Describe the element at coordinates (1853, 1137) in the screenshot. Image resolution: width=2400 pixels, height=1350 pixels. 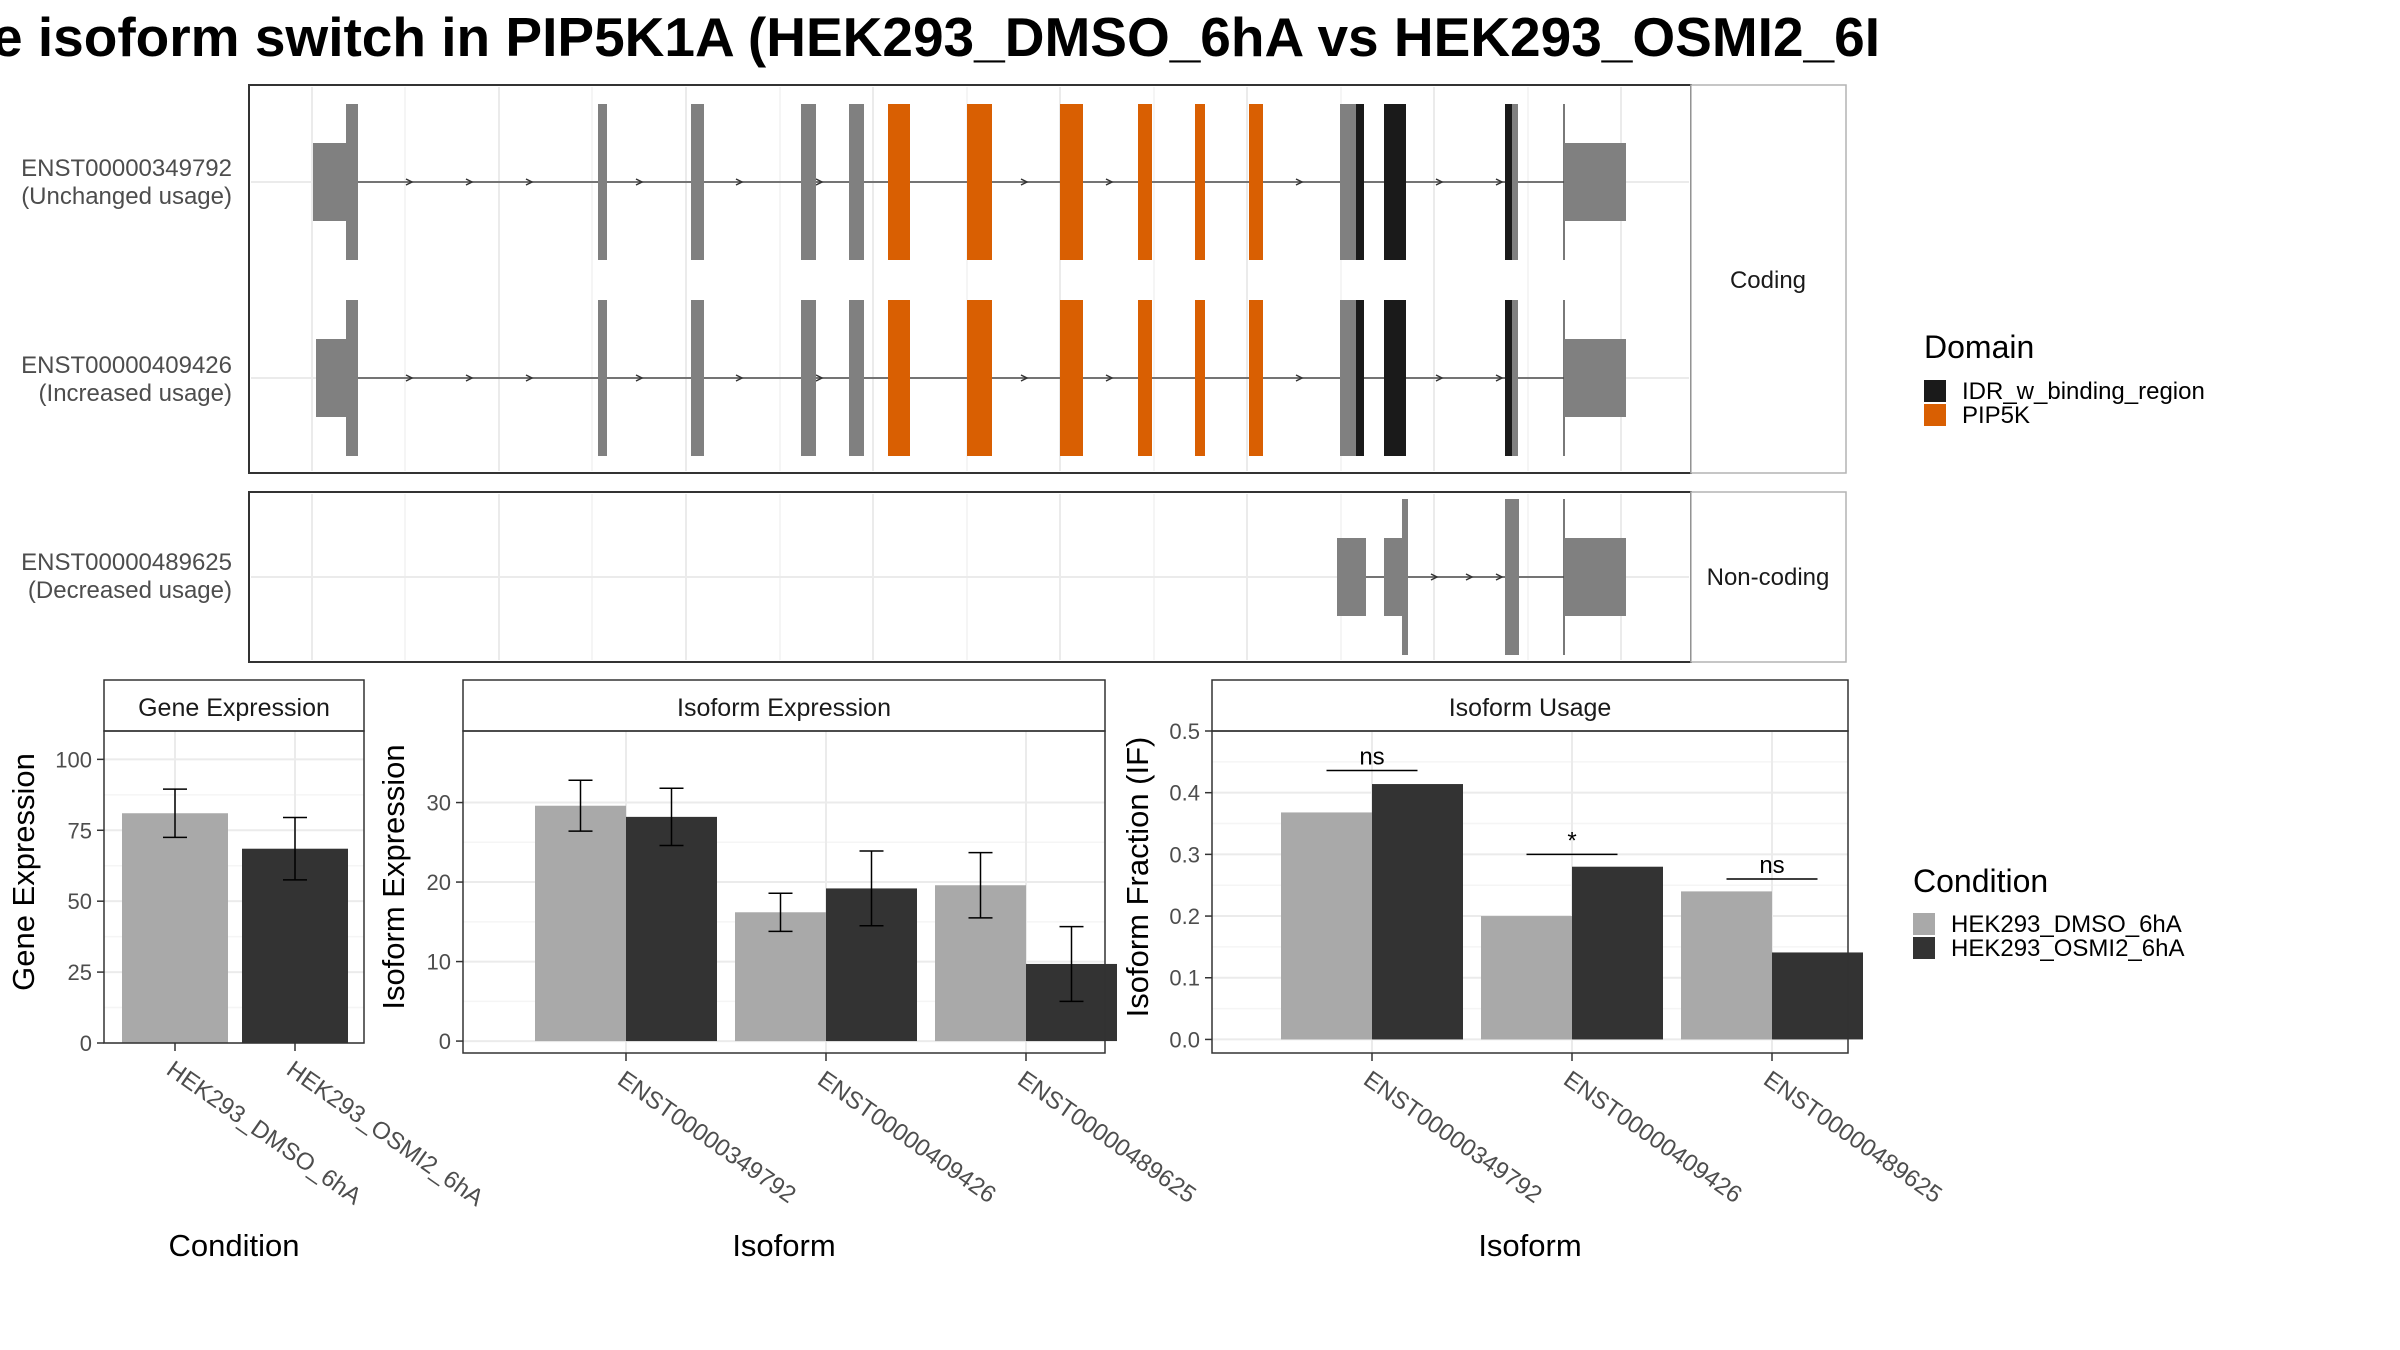
I see `x-tick-label: ENST00000489625` at that location.